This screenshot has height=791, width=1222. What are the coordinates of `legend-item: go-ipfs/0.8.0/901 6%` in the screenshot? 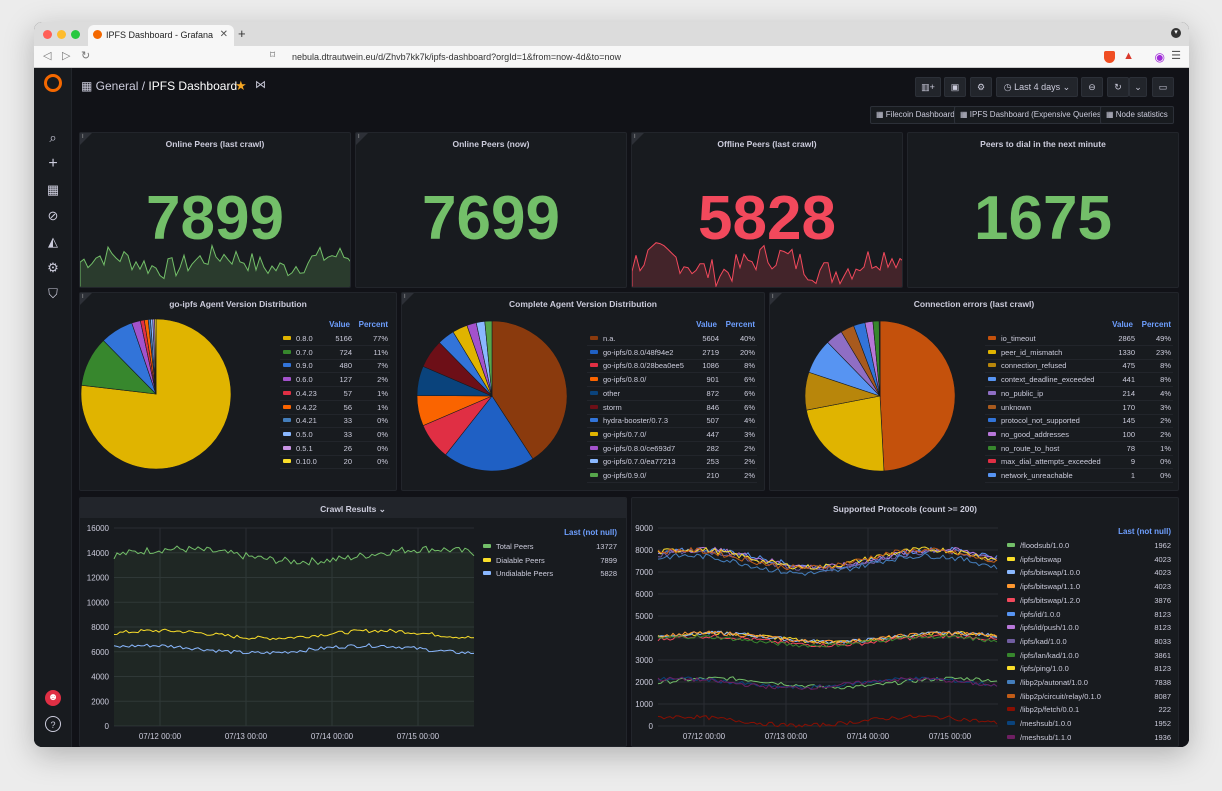 It's located at (672, 381).